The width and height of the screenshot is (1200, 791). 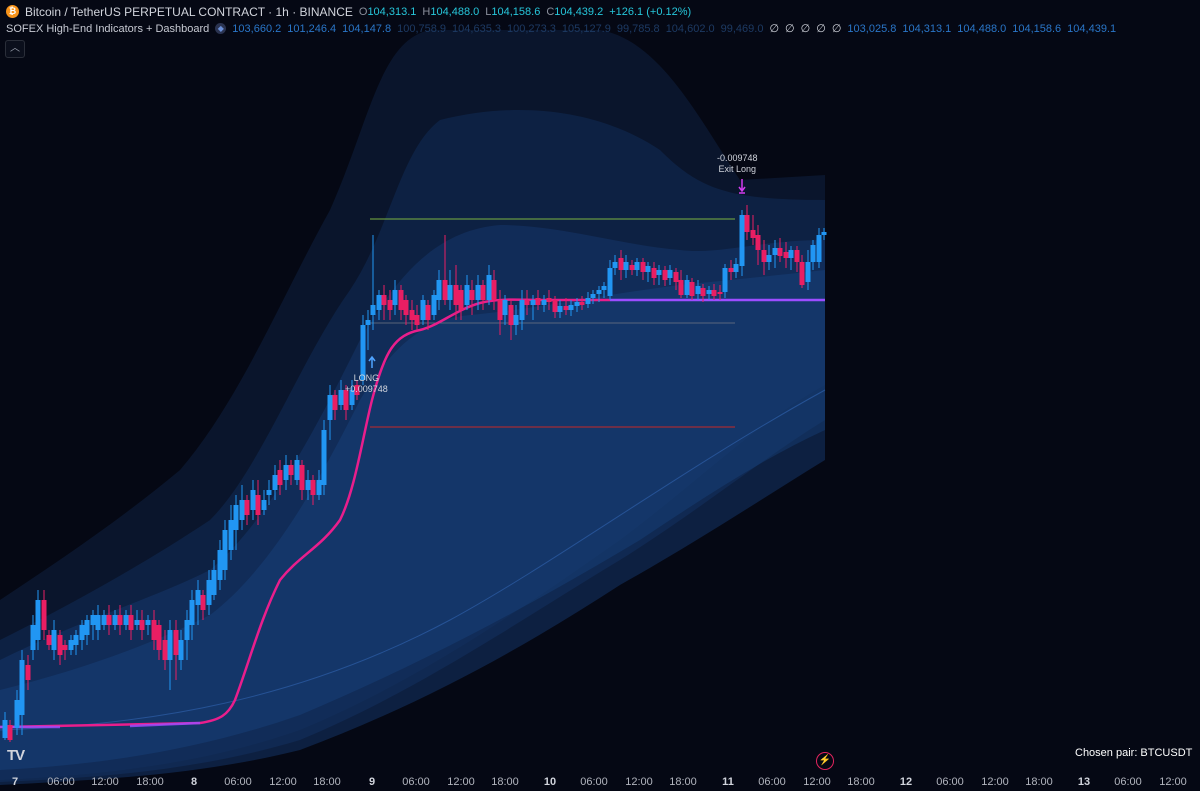 What do you see at coordinates (825, 761) in the screenshot?
I see `lightning-icon: ⚡` at bounding box center [825, 761].